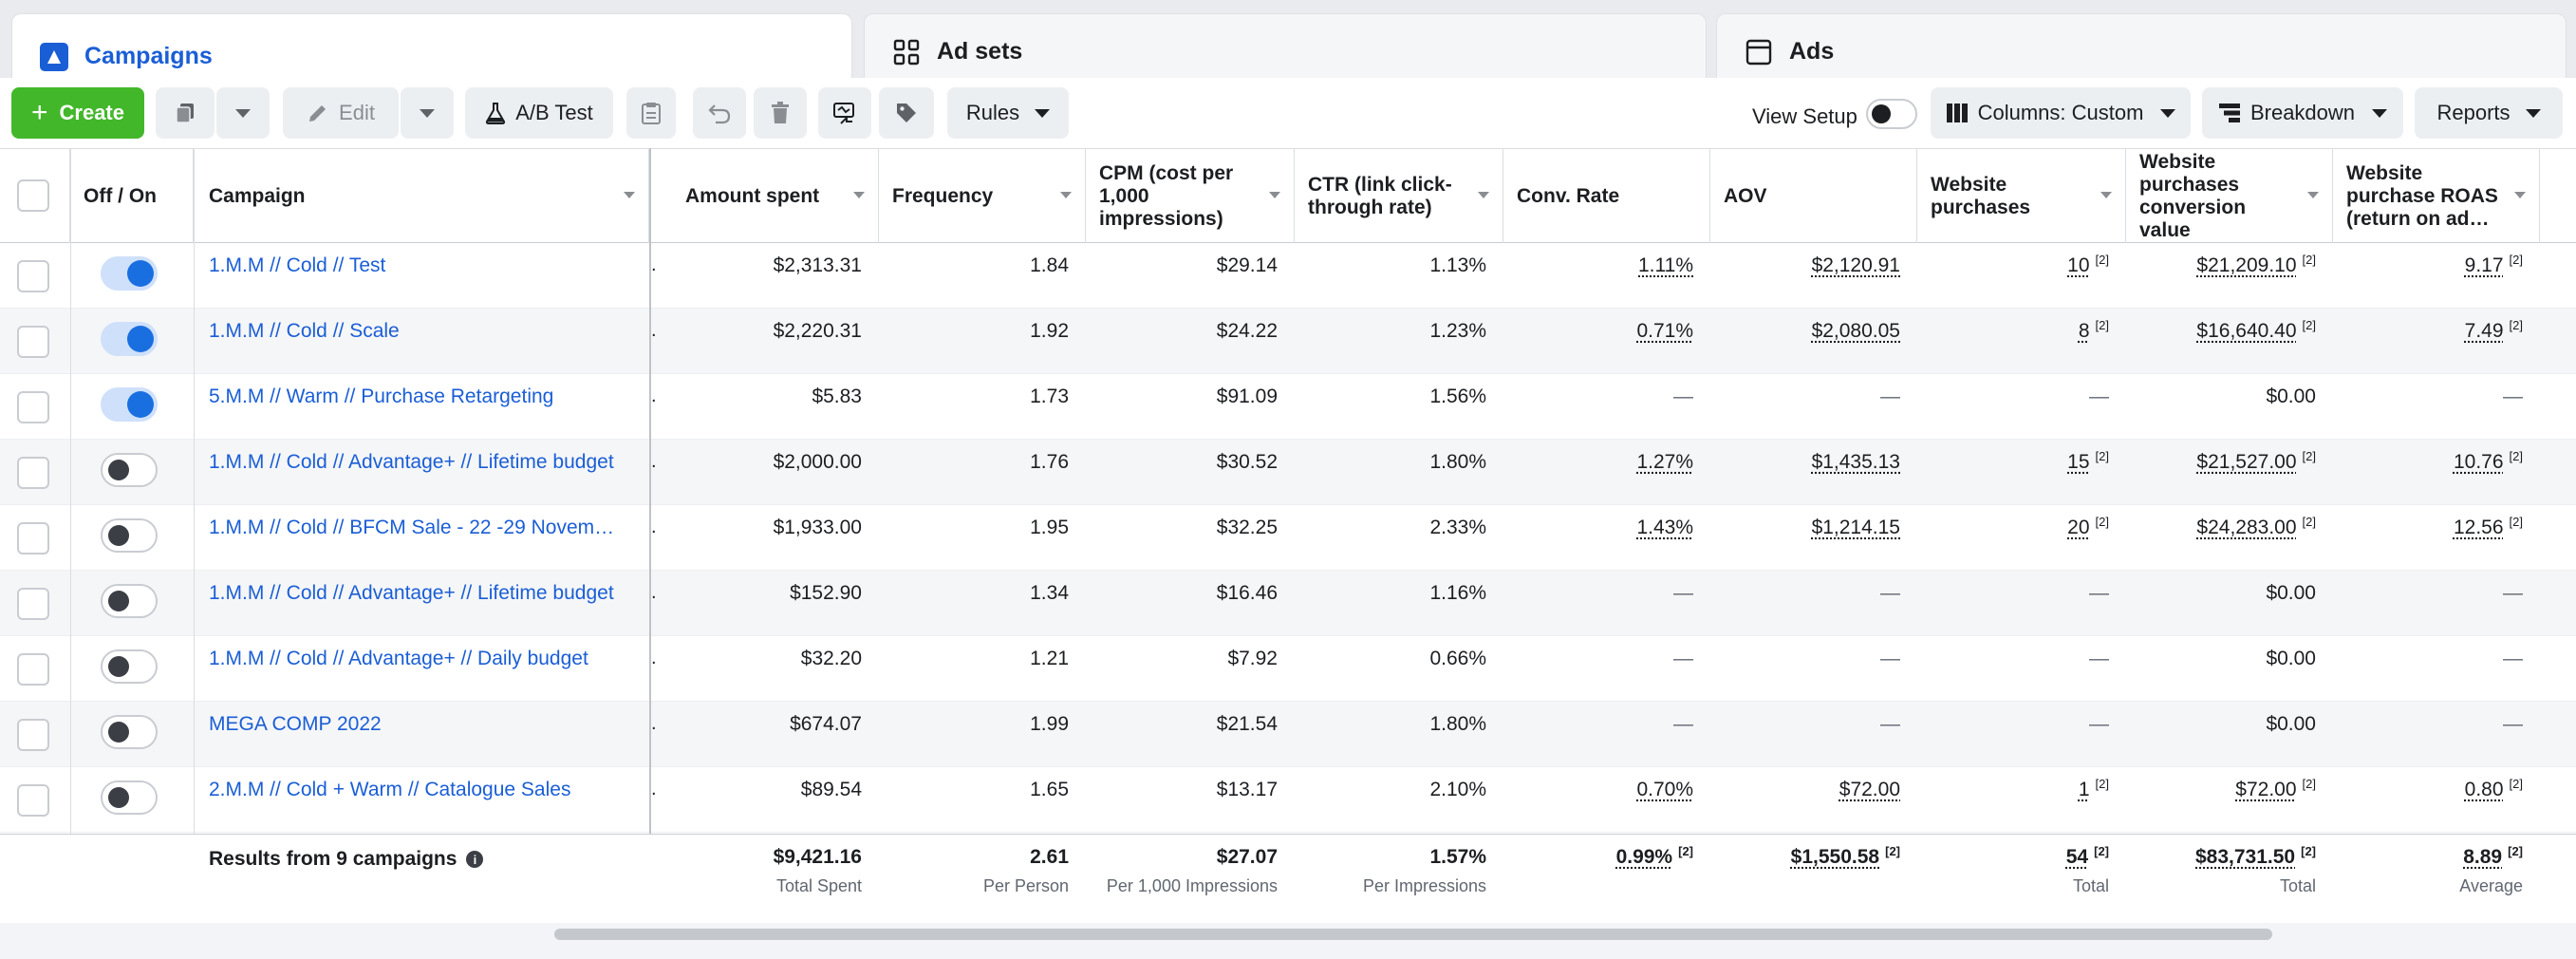  Describe the element at coordinates (2246, 462) in the screenshot. I see `metric-value: $21,527.00` at that location.